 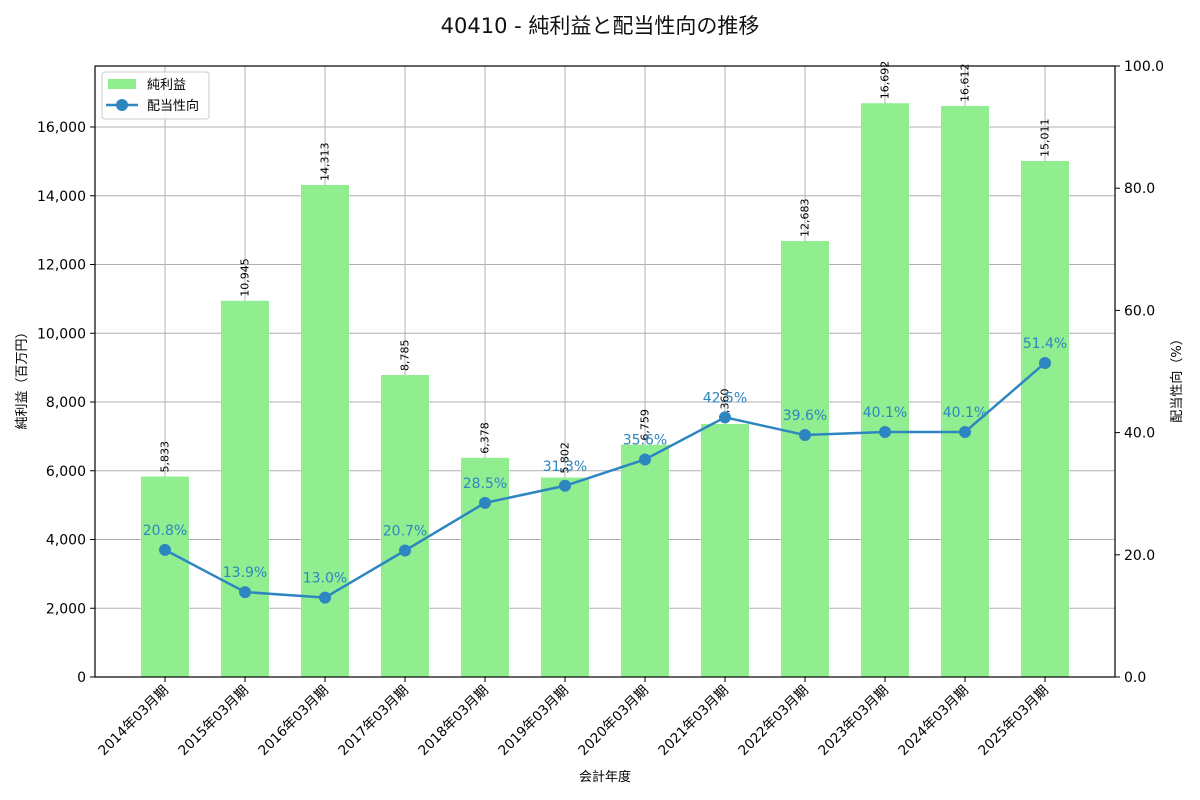 I want to click on line-value-label: 13.0%, so click(x=325, y=579).